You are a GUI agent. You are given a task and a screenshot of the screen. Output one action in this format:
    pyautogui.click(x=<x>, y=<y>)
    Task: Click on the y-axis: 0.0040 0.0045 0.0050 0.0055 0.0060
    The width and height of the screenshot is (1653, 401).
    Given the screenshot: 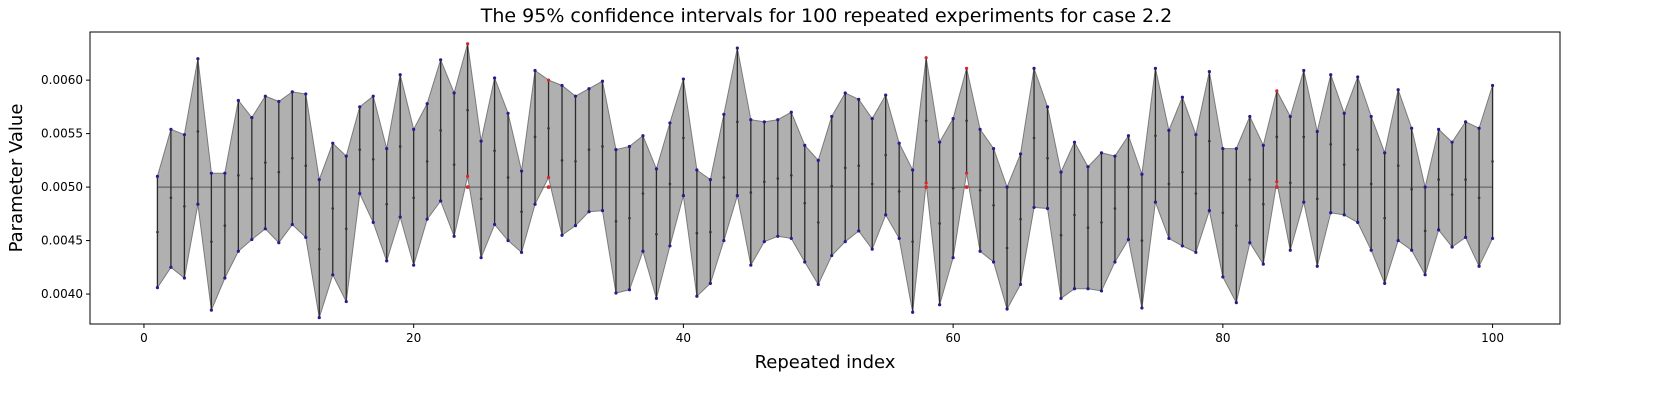 What is the action you would take?
    pyautogui.click(x=65, y=187)
    